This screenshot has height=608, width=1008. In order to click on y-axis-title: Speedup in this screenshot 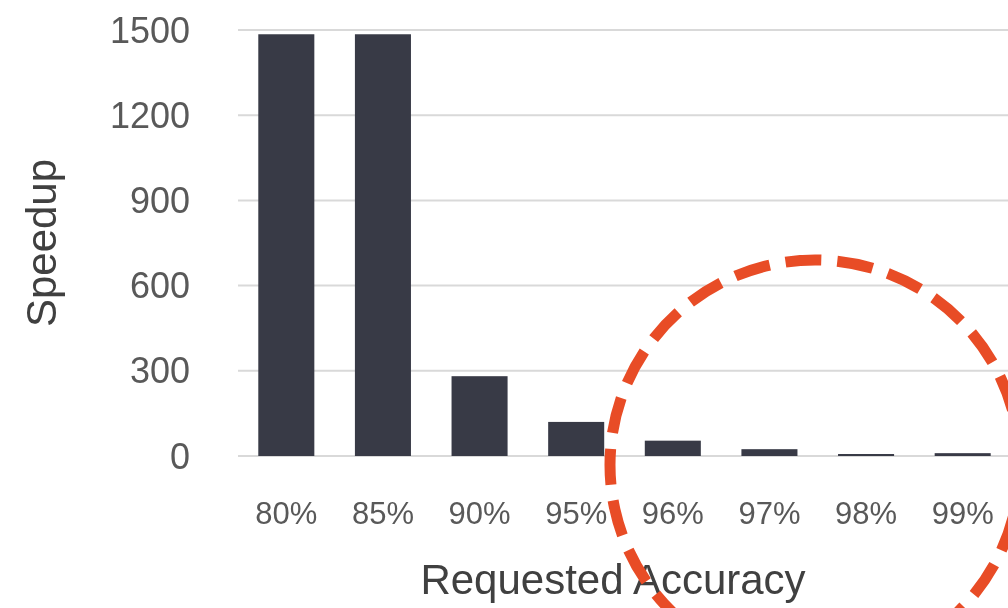, I will do `click(41, 243)`.